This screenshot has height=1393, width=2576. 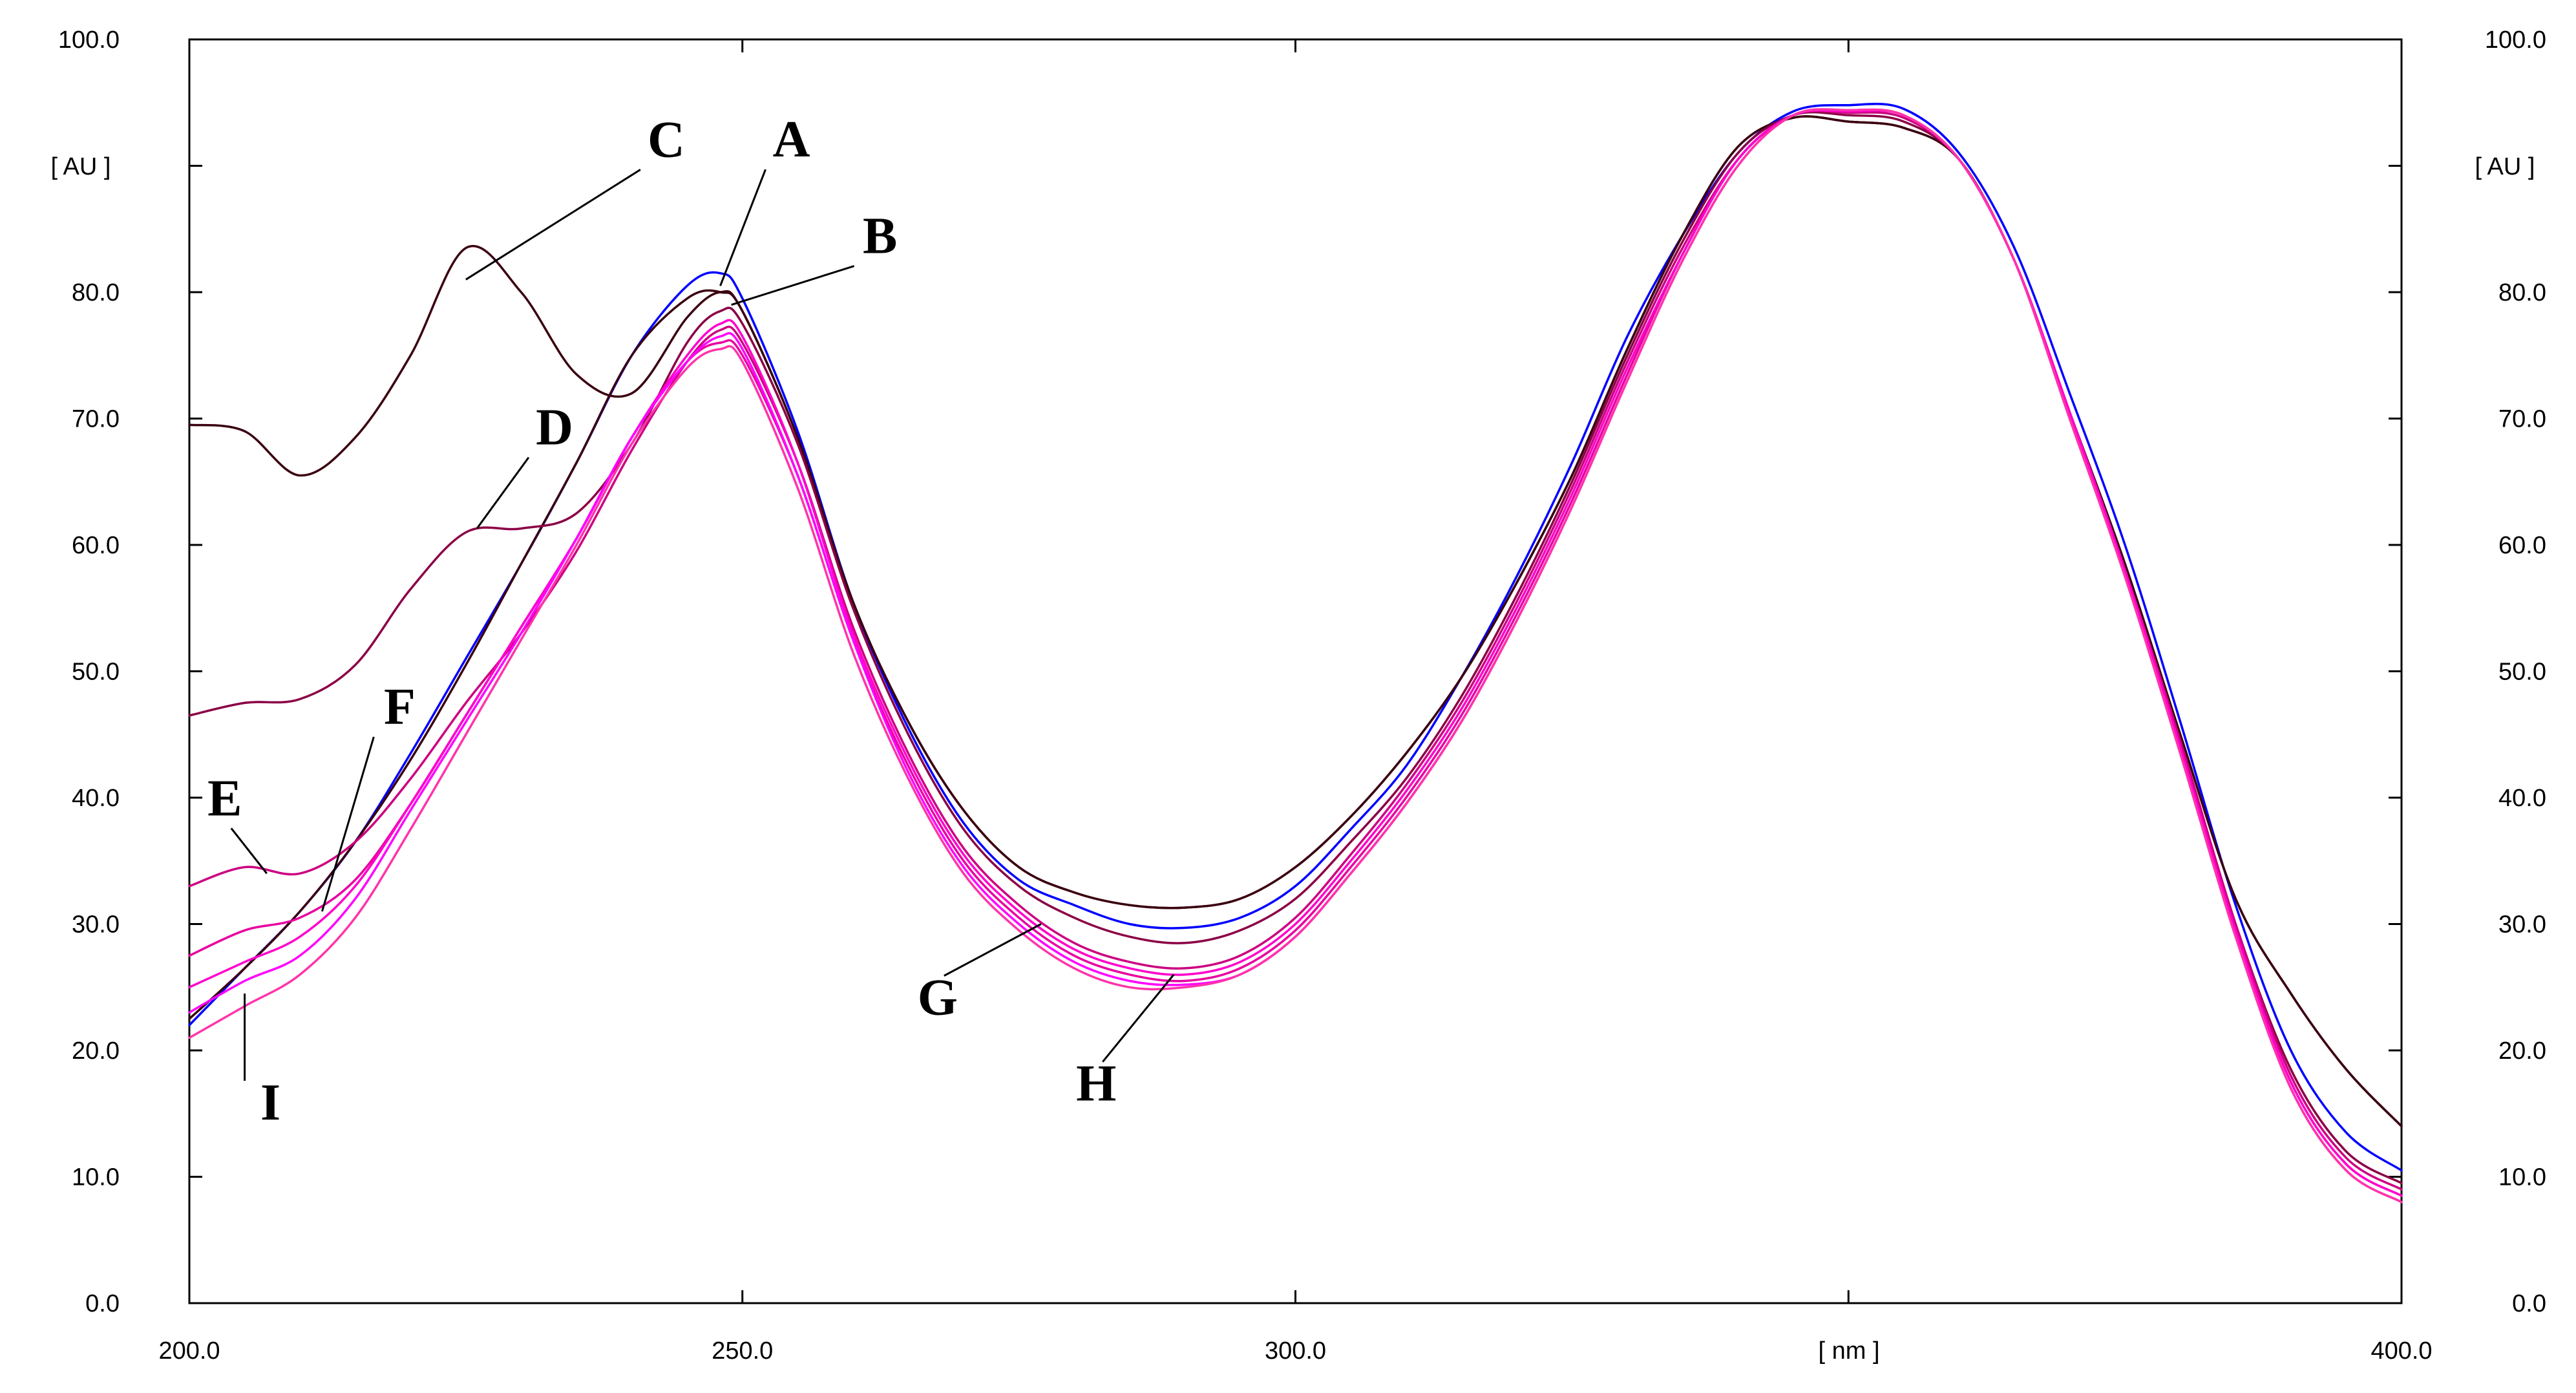 I want to click on annotation-leader-f, so click(x=348, y=824).